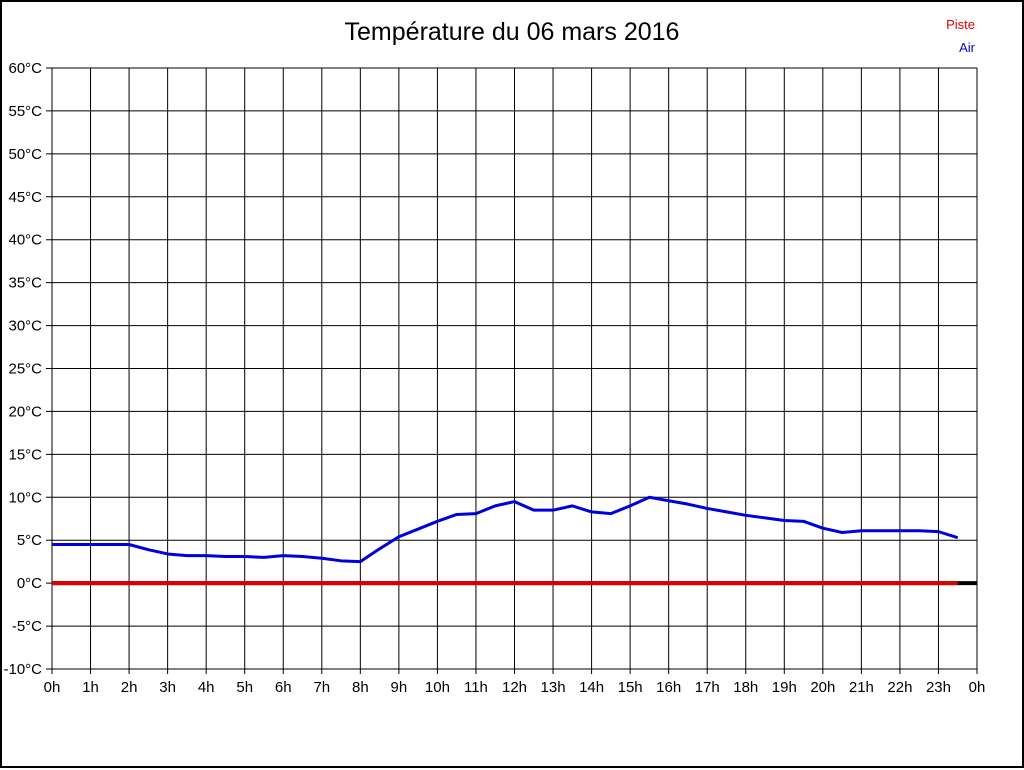 This screenshot has height=770, width=1024. What do you see at coordinates (512, 32) in the screenshot?
I see `chart-title: Température du 06 mars 2016` at bounding box center [512, 32].